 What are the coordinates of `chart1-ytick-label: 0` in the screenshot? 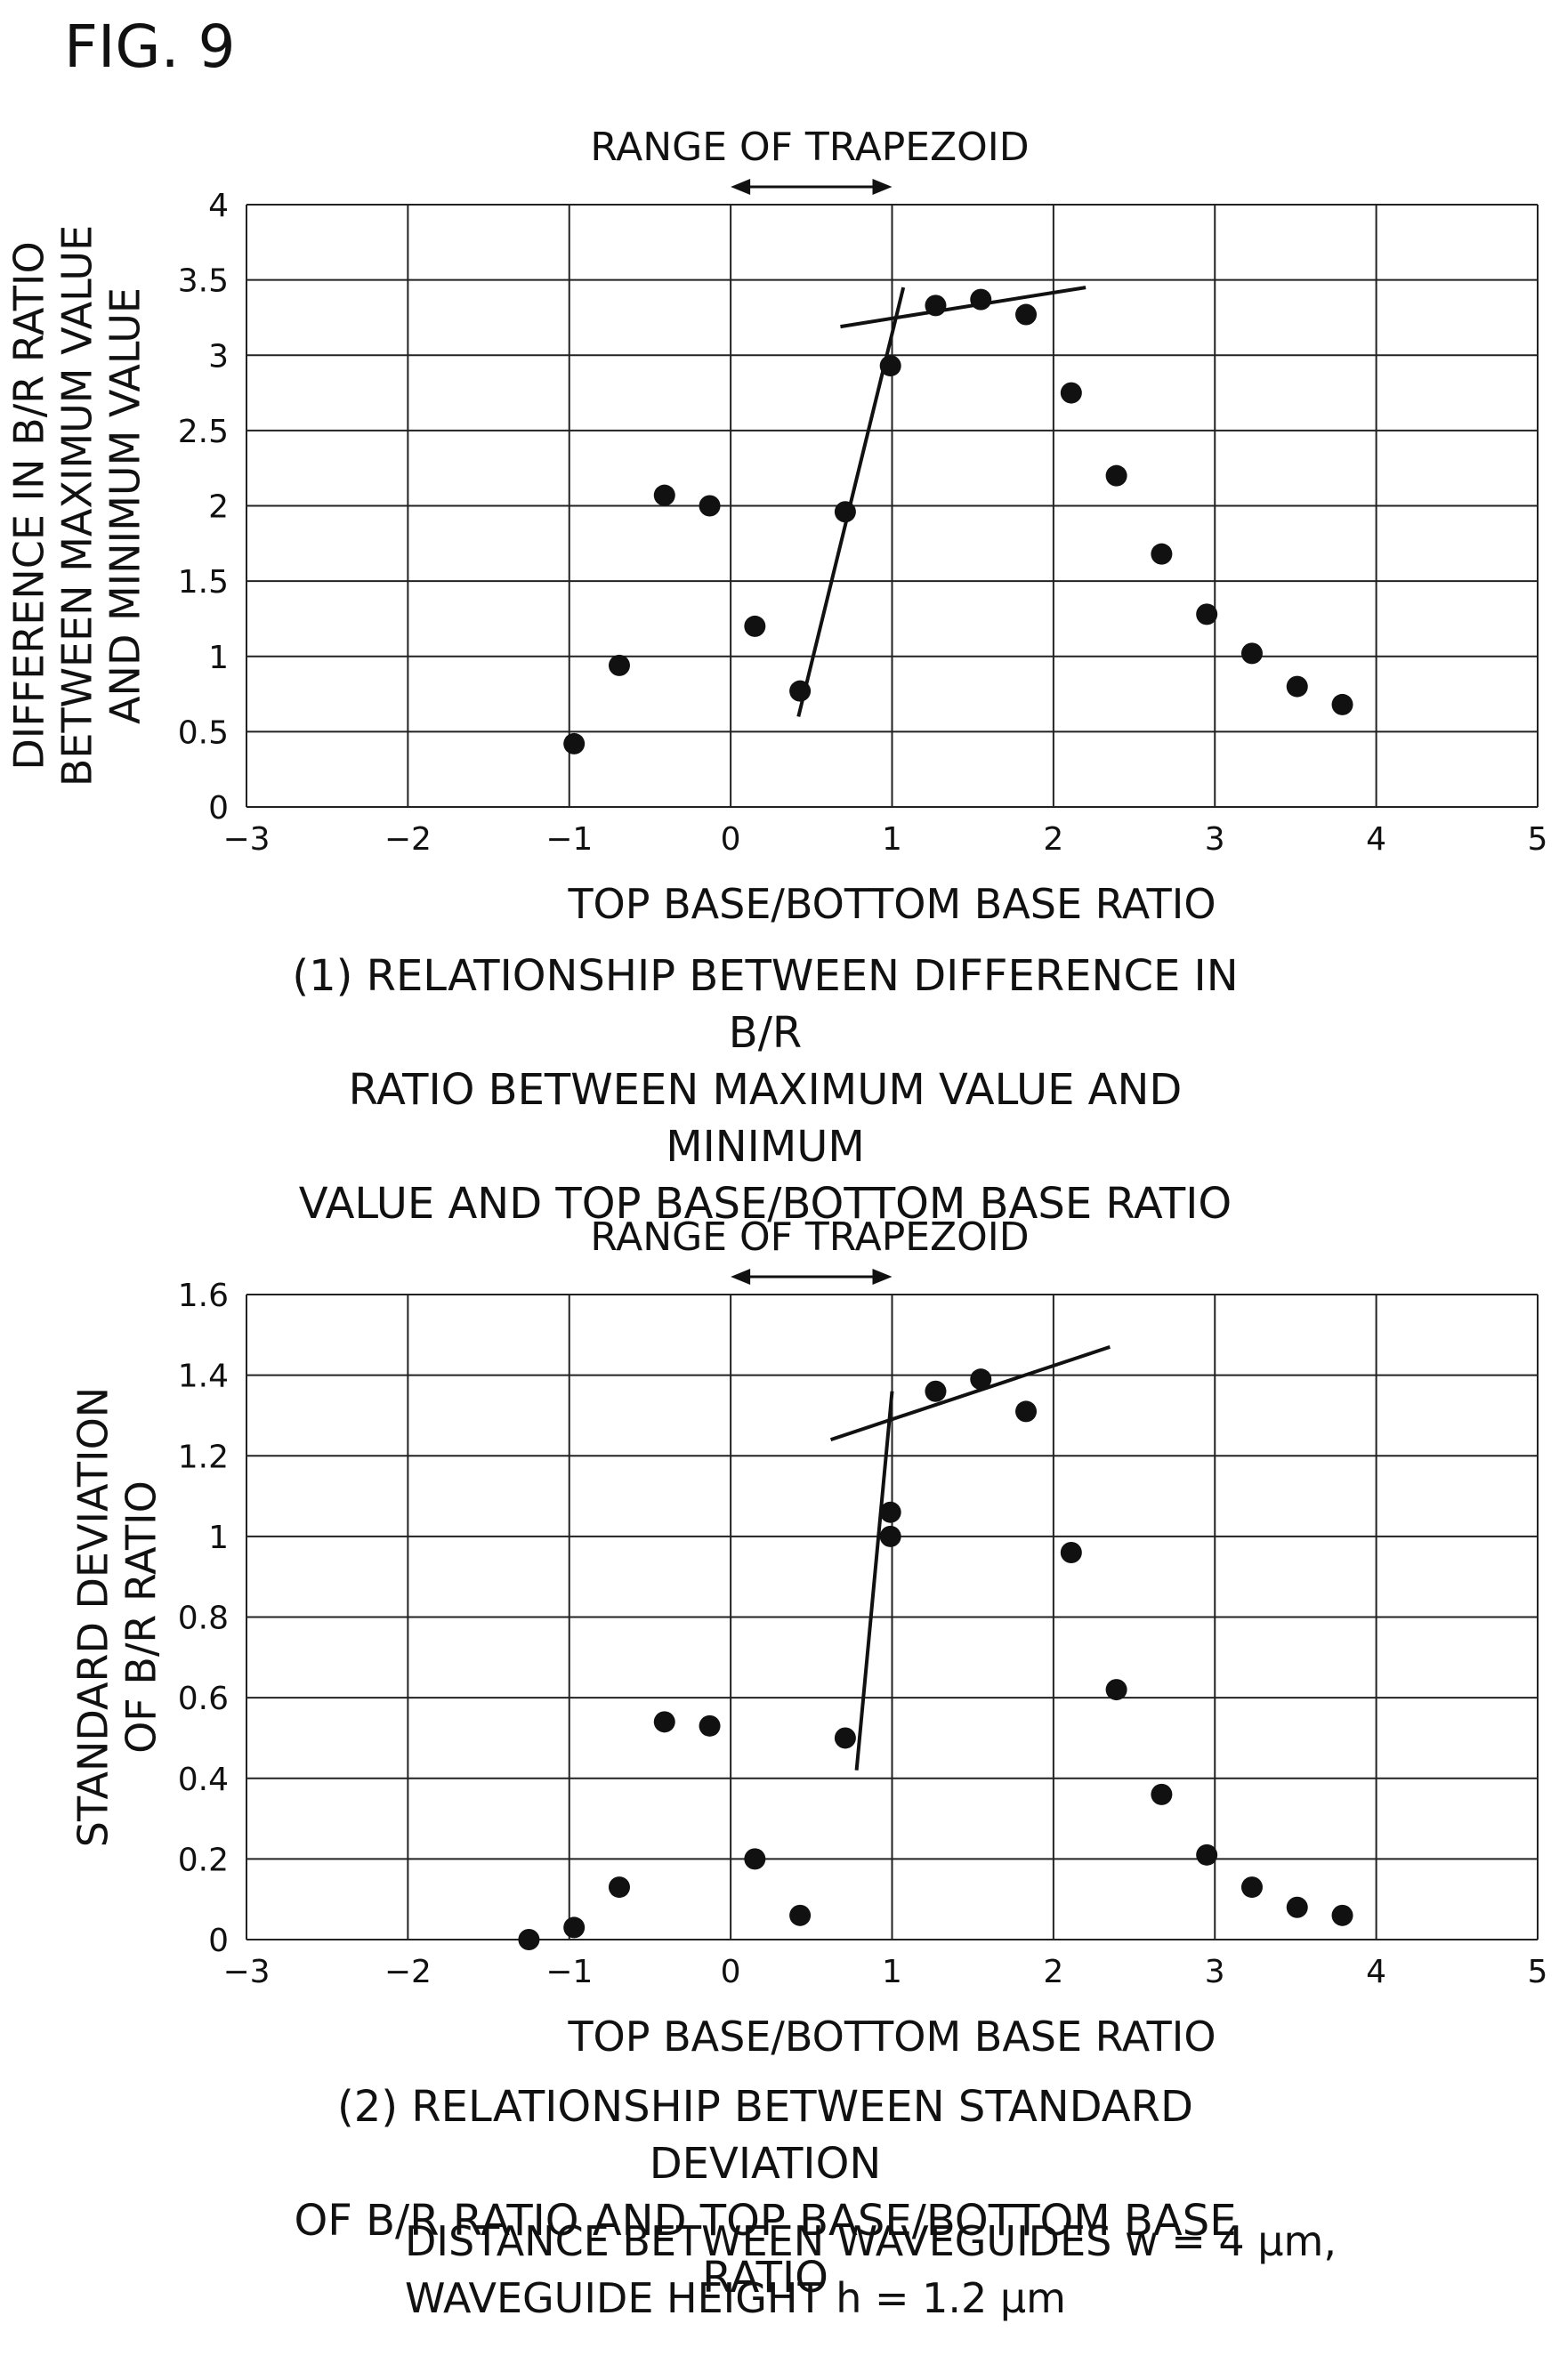 It's located at (218, 808).